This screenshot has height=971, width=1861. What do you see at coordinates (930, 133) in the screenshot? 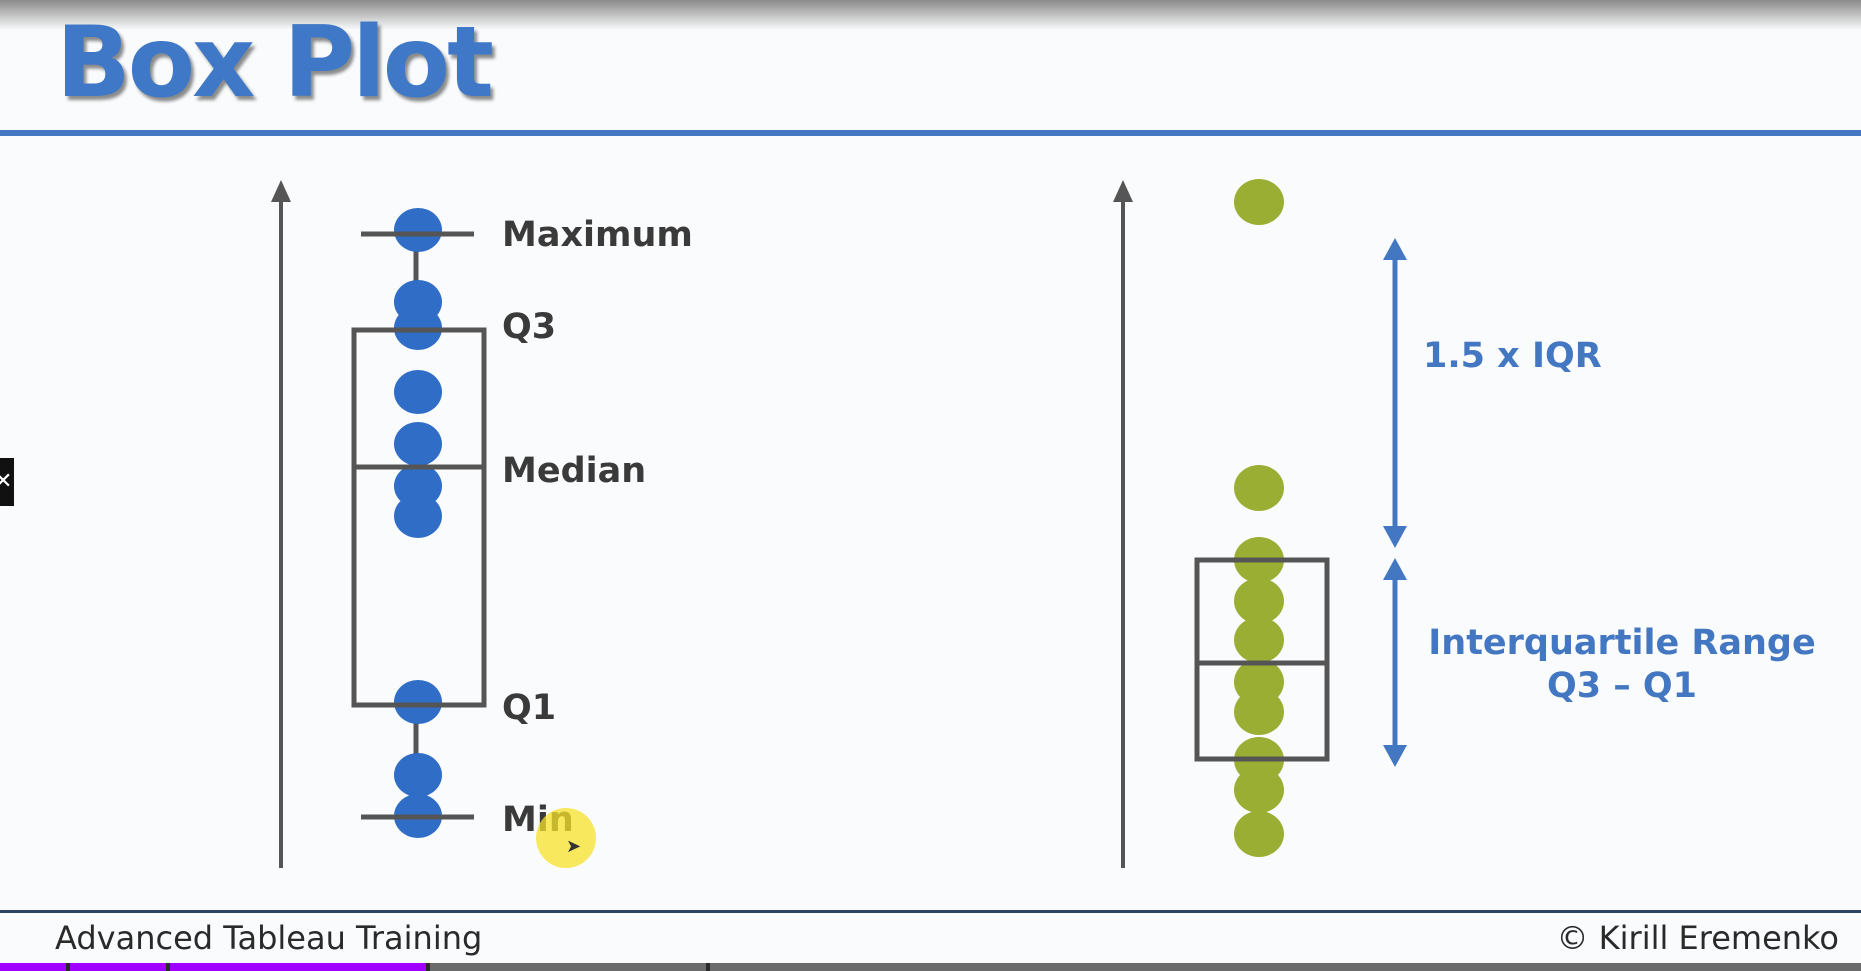
I see `title-divider` at bounding box center [930, 133].